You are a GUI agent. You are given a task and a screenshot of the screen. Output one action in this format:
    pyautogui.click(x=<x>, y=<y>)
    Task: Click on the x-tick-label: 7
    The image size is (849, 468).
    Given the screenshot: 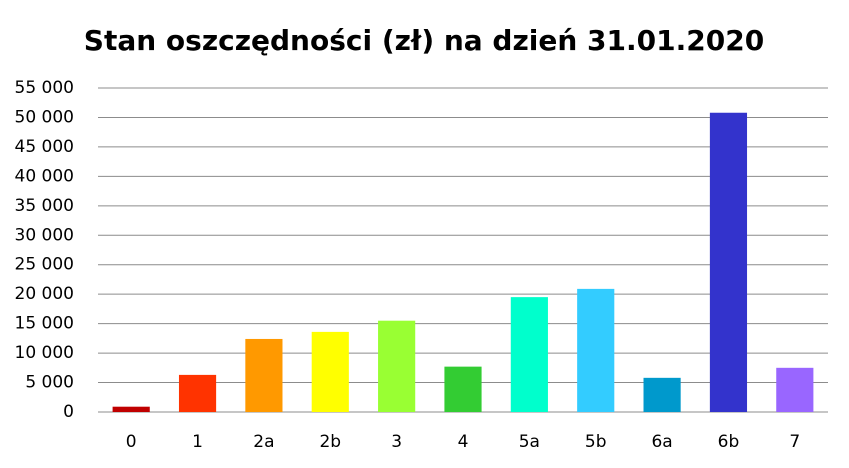 What is the action you would take?
    pyautogui.click(x=794, y=442)
    